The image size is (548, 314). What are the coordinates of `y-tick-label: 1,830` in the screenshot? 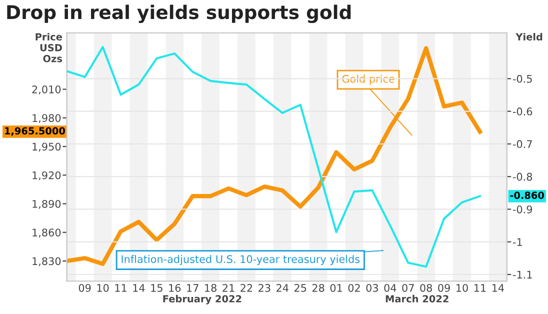 It's located at (46, 261).